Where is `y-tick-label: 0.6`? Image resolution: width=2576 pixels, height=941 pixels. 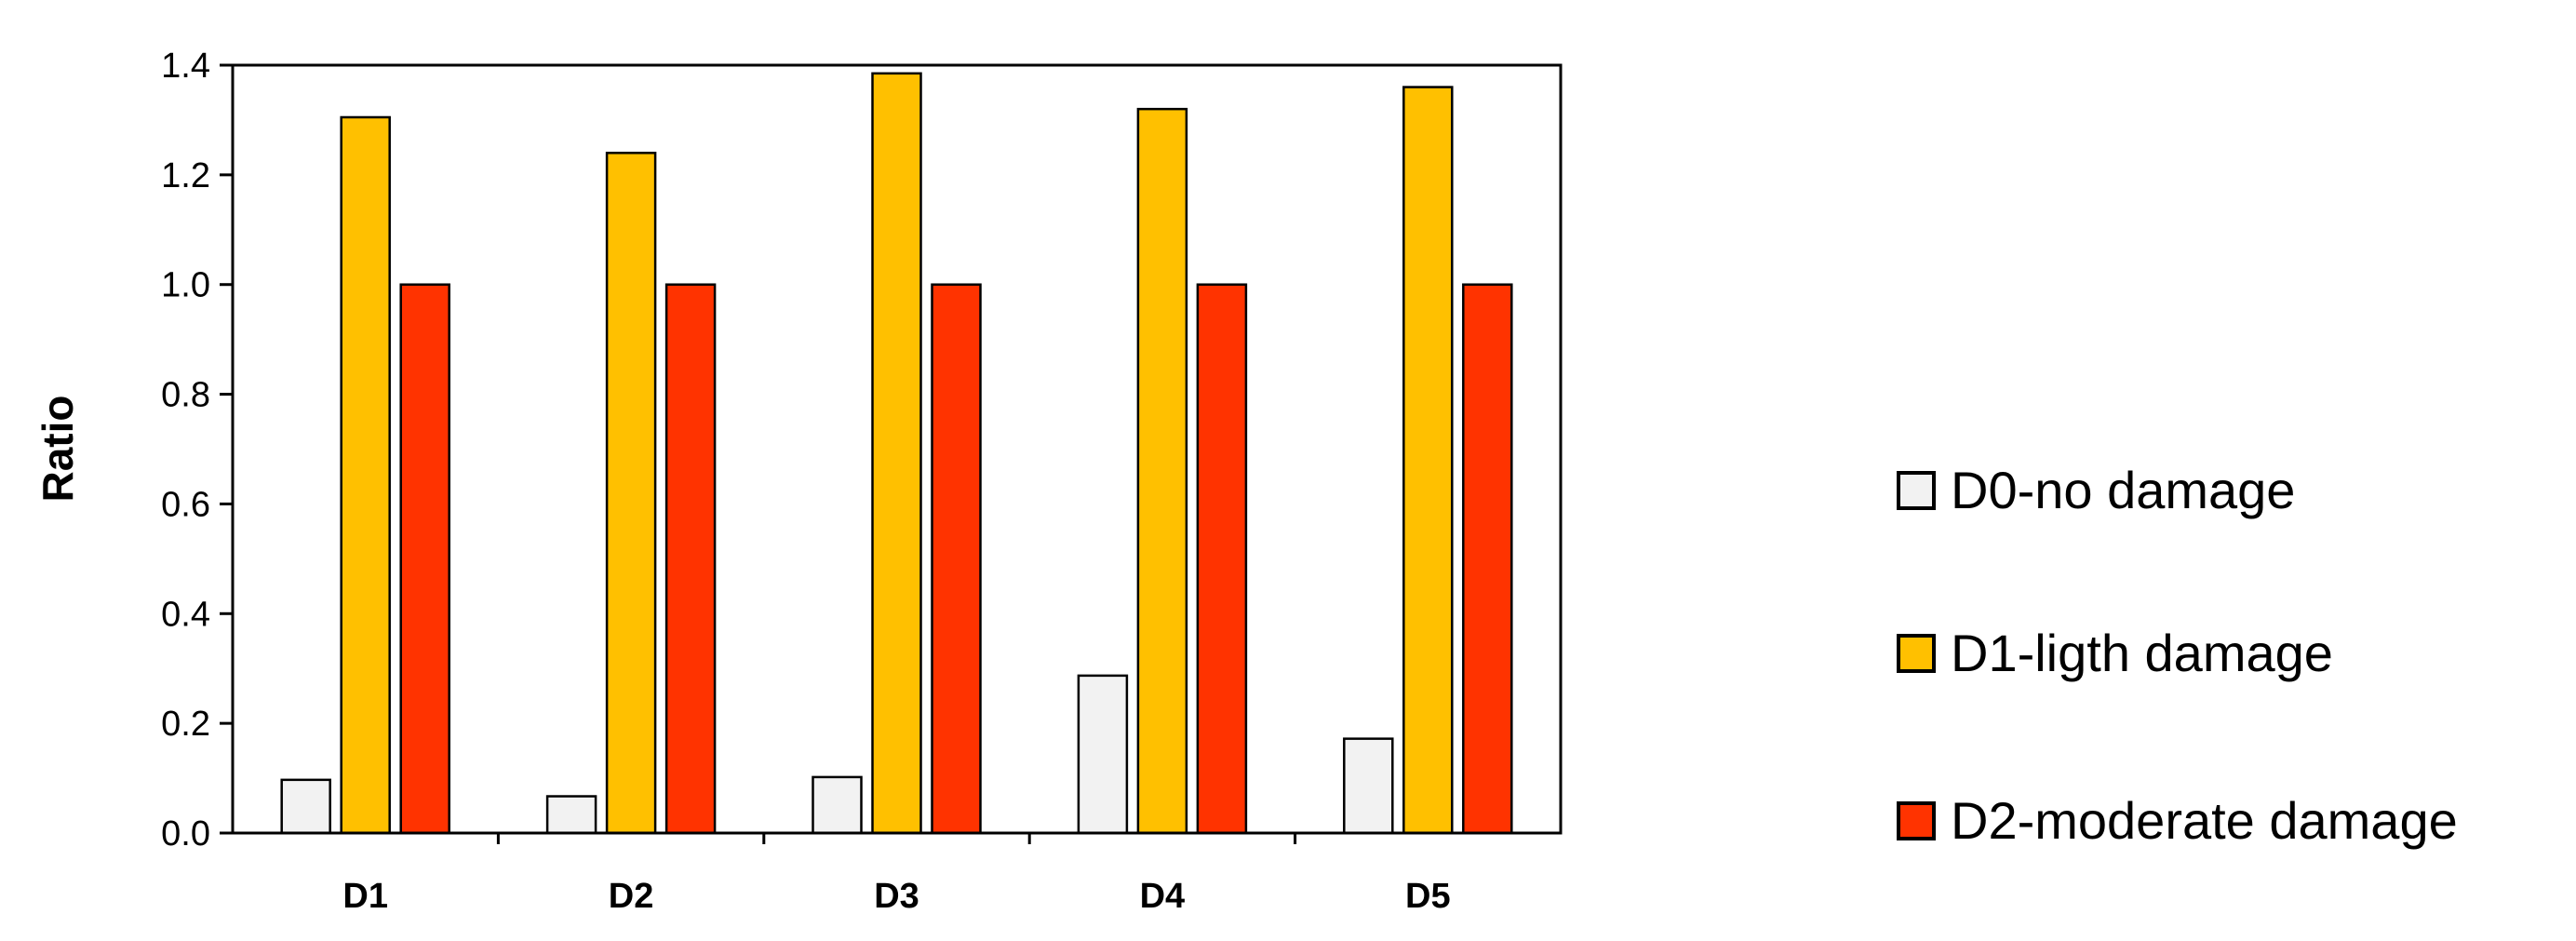 y-tick-label: 0.6 is located at coordinates (185, 504).